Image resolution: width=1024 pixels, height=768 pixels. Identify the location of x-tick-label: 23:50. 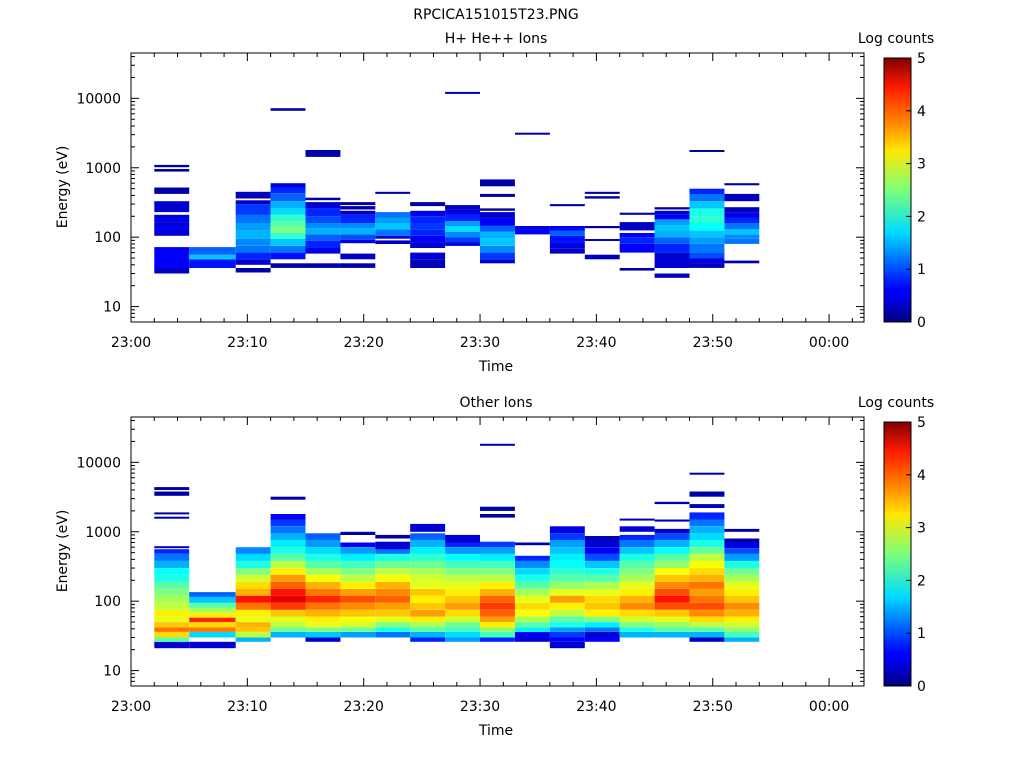
(713, 343).